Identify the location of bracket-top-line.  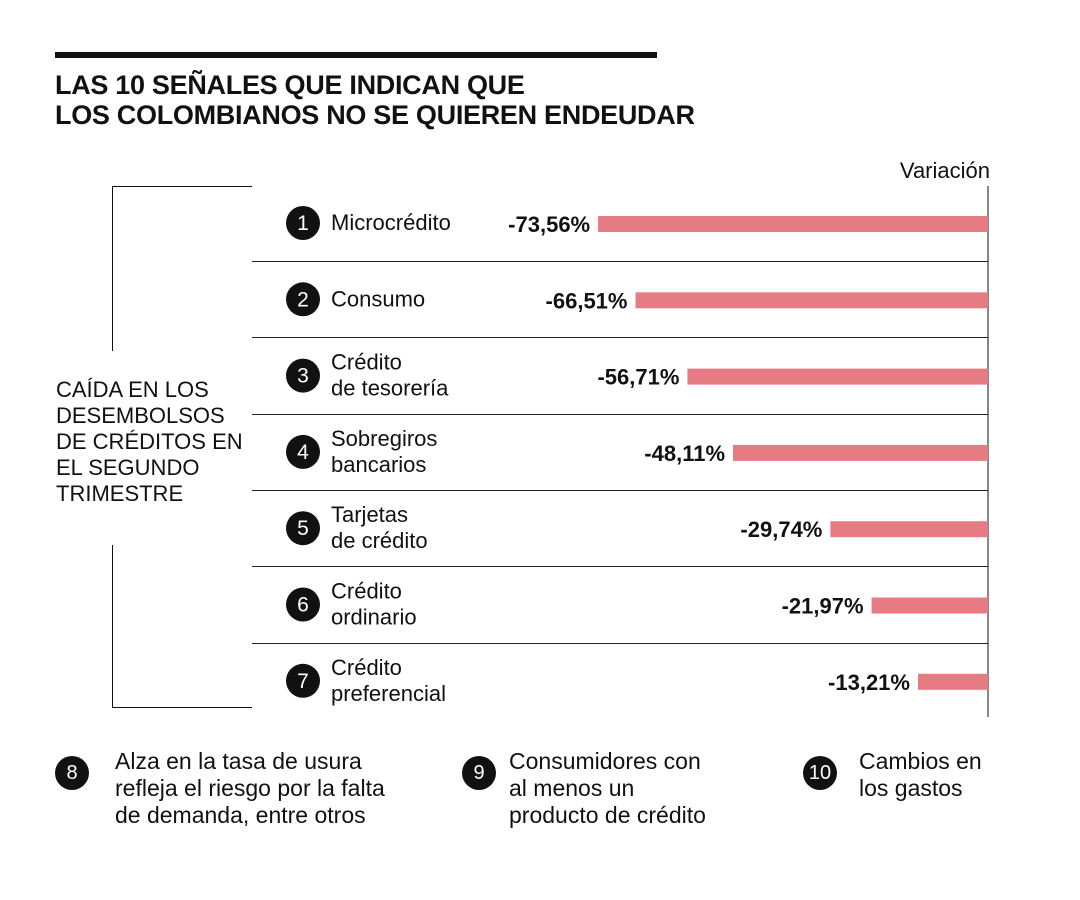
(182, 186).